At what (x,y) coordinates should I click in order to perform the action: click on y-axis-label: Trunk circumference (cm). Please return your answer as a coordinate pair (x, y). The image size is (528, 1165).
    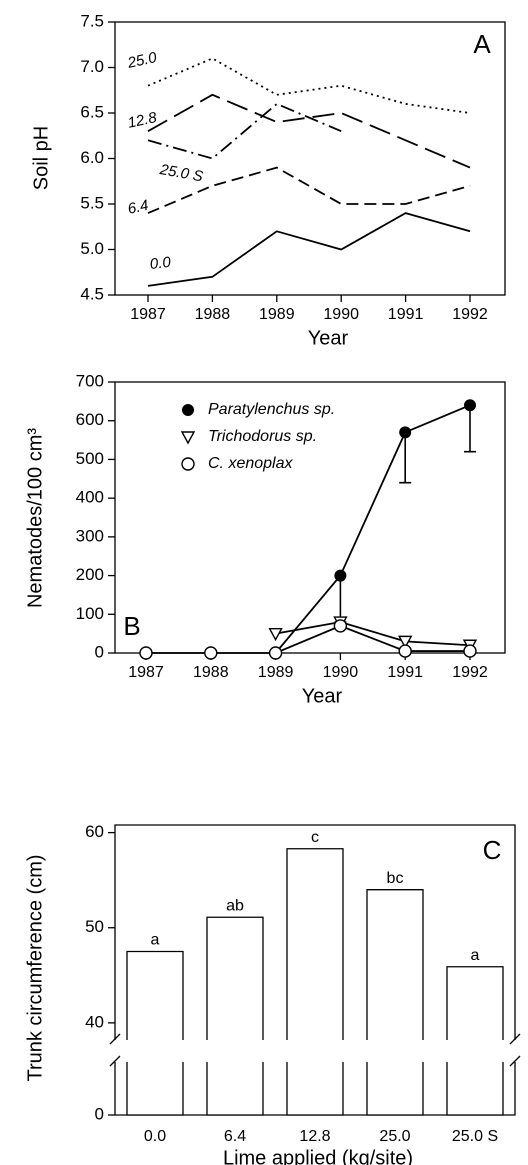
    Looking at the image, I should click on (35, 967).